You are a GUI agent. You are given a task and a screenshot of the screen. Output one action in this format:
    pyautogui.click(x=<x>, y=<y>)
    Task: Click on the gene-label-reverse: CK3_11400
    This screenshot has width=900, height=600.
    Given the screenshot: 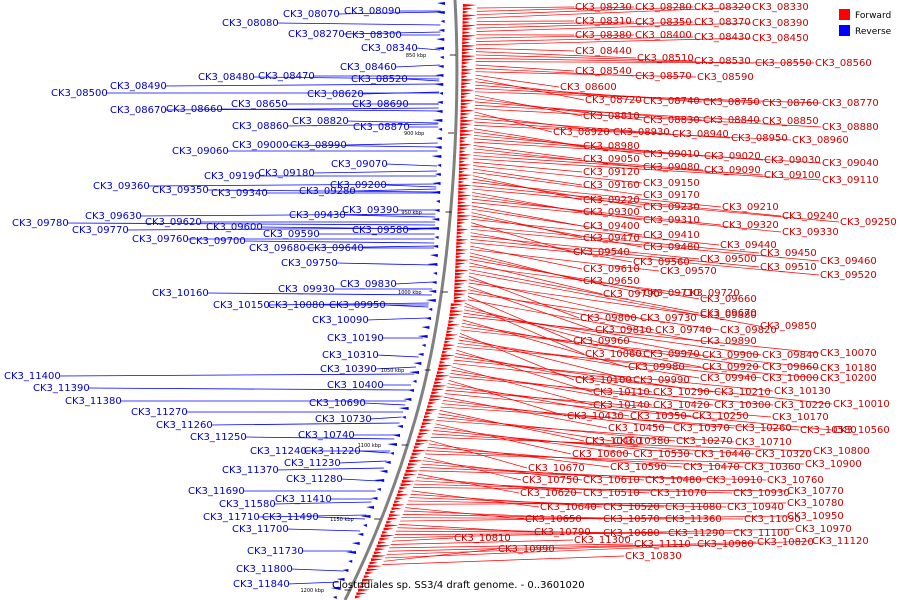 What is the action you would take?
    pyautogui.click(x=32, y=376)
    